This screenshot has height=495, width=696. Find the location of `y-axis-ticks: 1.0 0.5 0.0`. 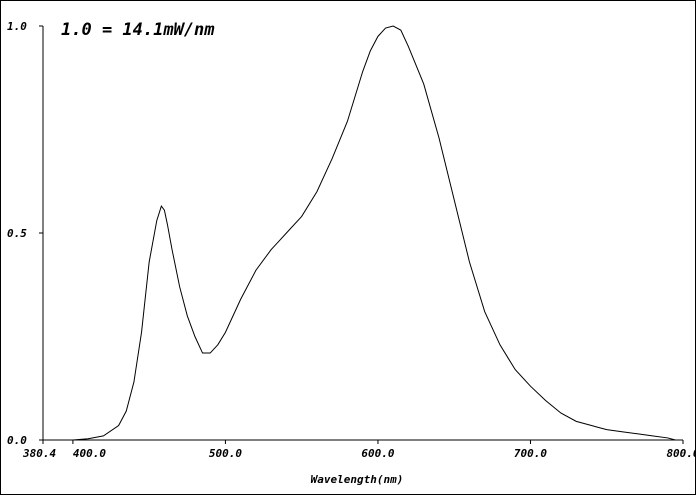

y-axis-ticks: 1.0 0.5 0.0 is located at coordinates (25, 233).